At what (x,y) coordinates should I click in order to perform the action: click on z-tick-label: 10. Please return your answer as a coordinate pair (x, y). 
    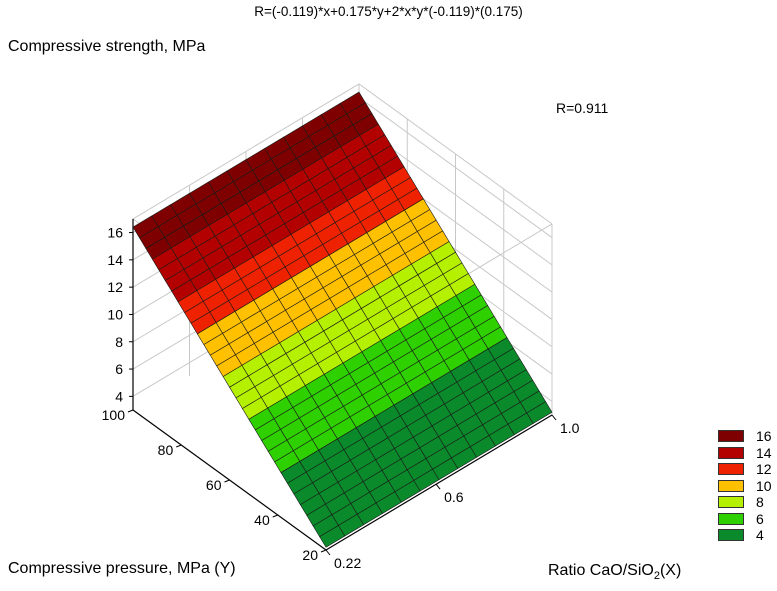
    Looking at the image, I should click on (115, 314).